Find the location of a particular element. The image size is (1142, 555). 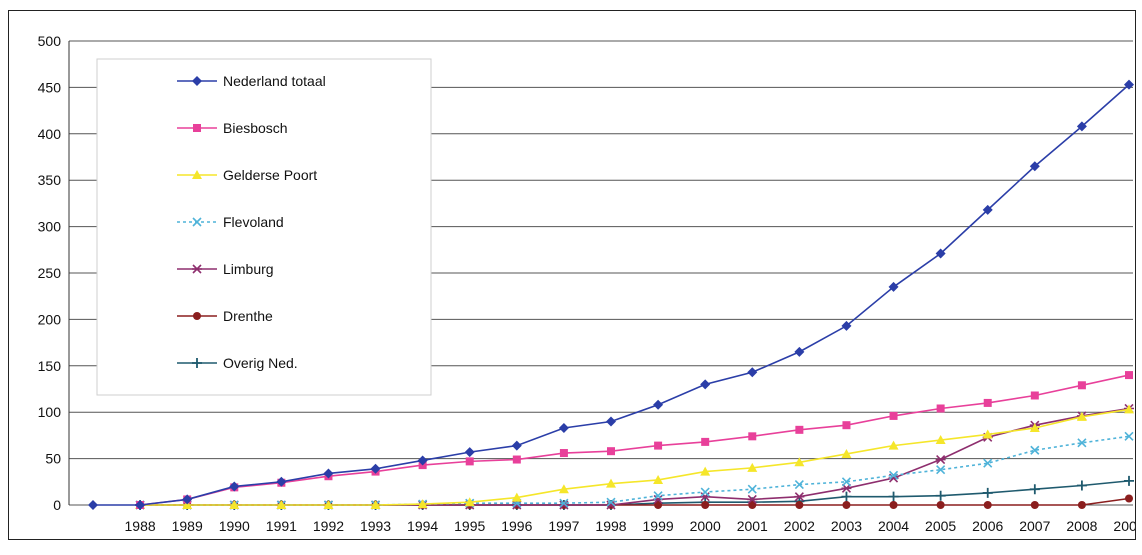

legend-item-drenthe: Drenthe is located at coordinates (225, 316).